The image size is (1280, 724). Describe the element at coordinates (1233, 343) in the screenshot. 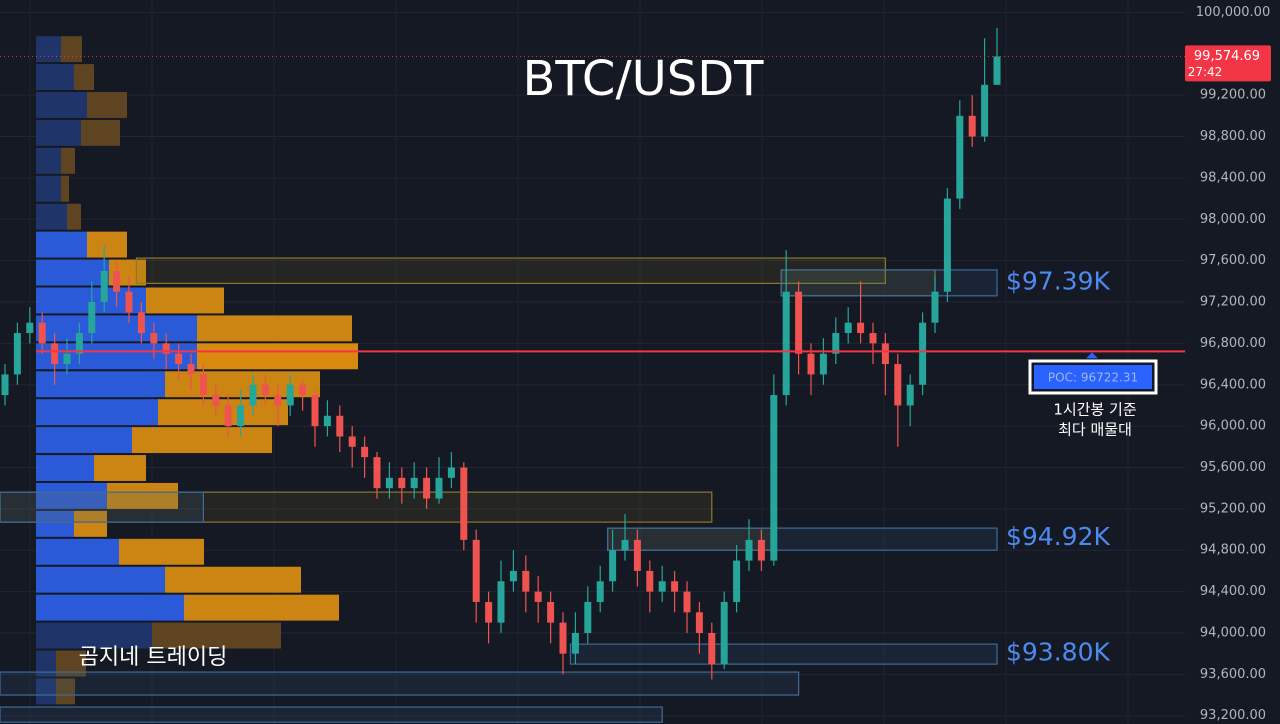

I see `y-tick-label: 96,800.00` at that location.